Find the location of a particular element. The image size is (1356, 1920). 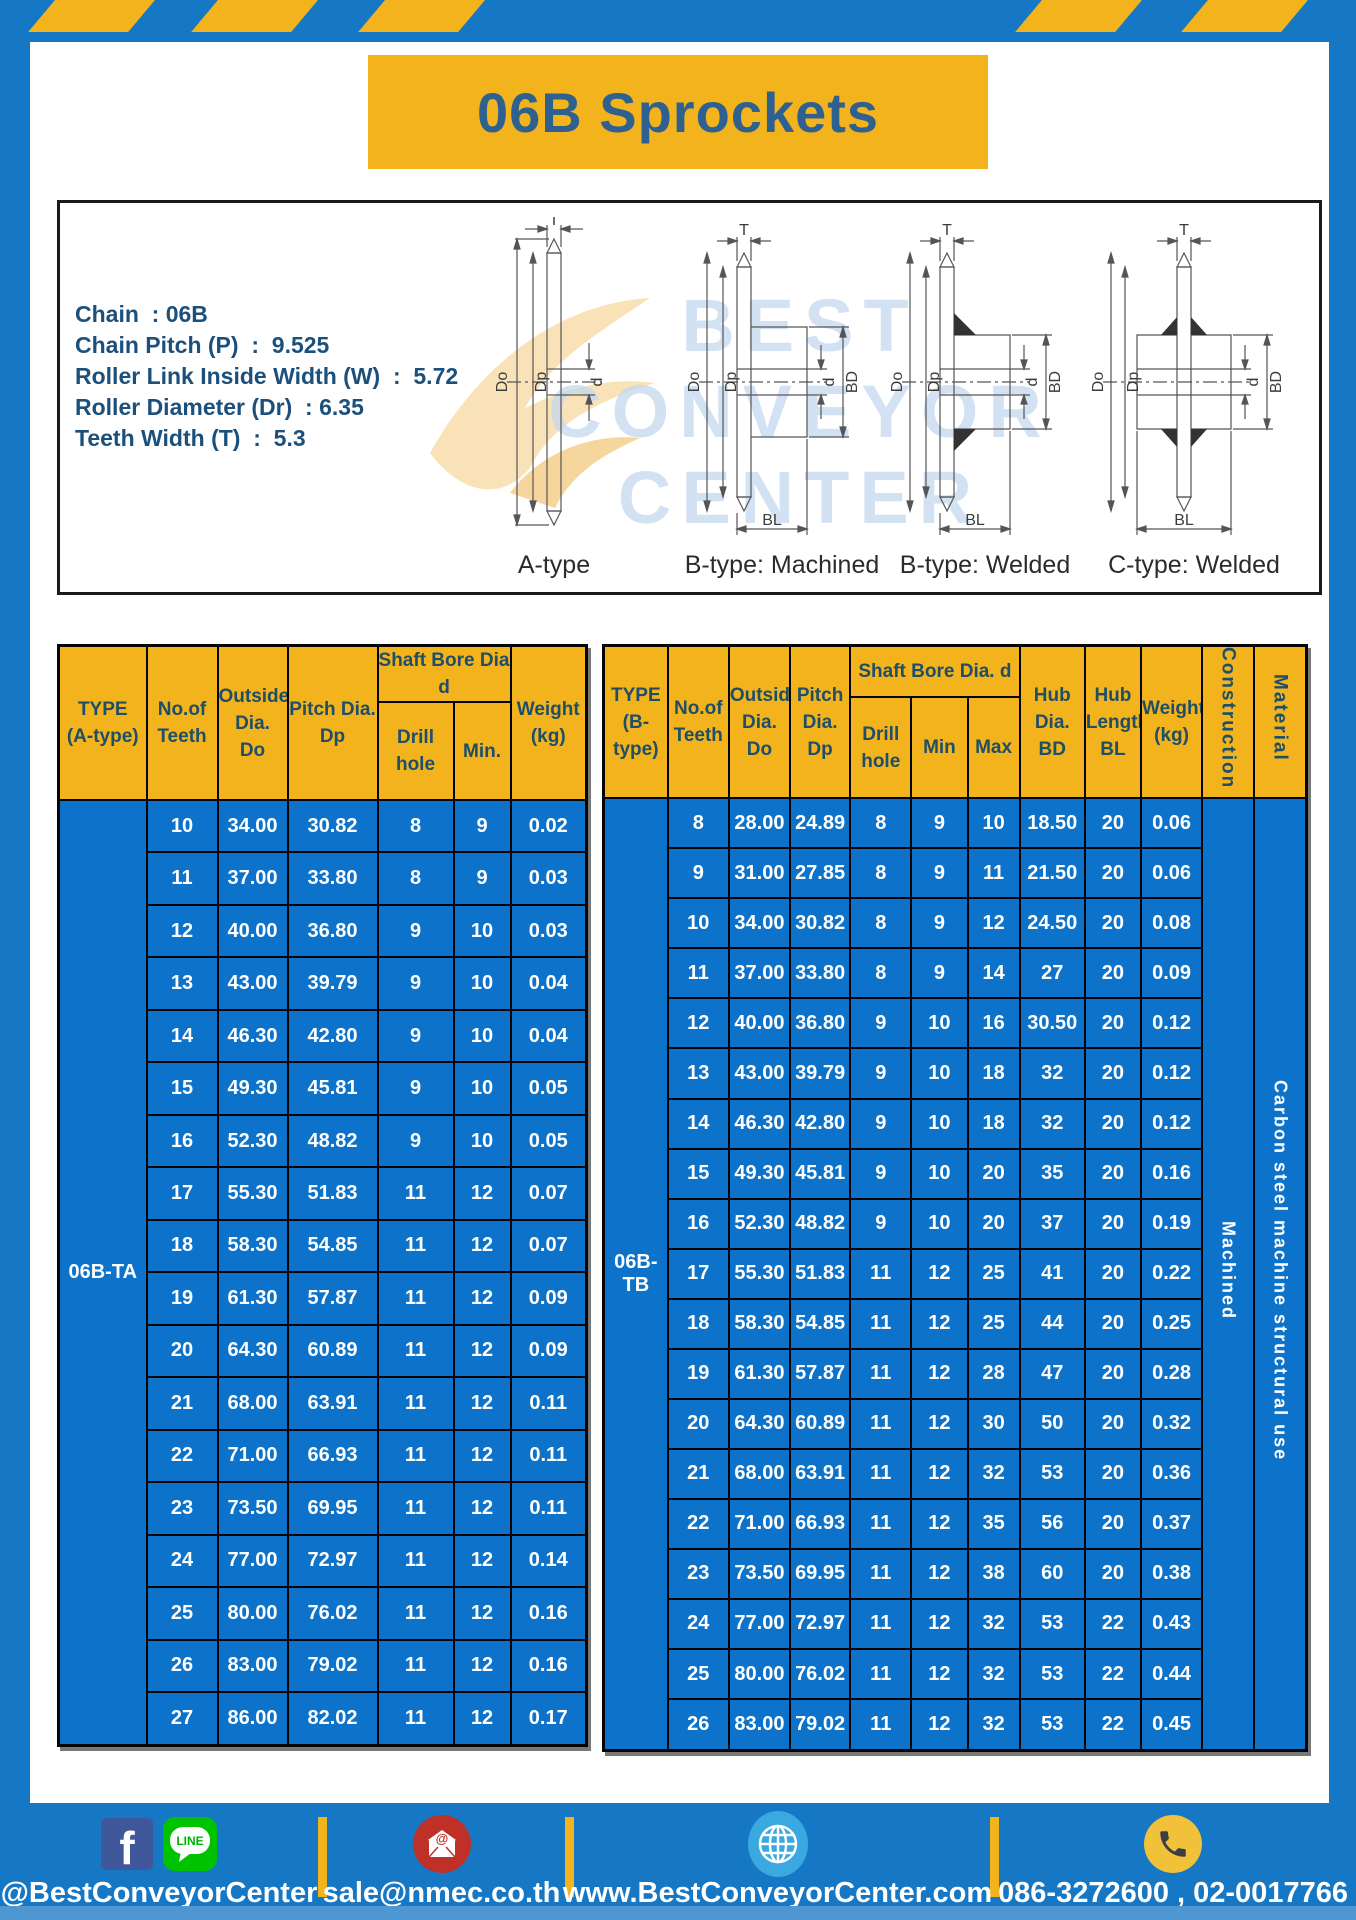

cell-outside-dia: 77.00 is located at coordinates (252, 1561).